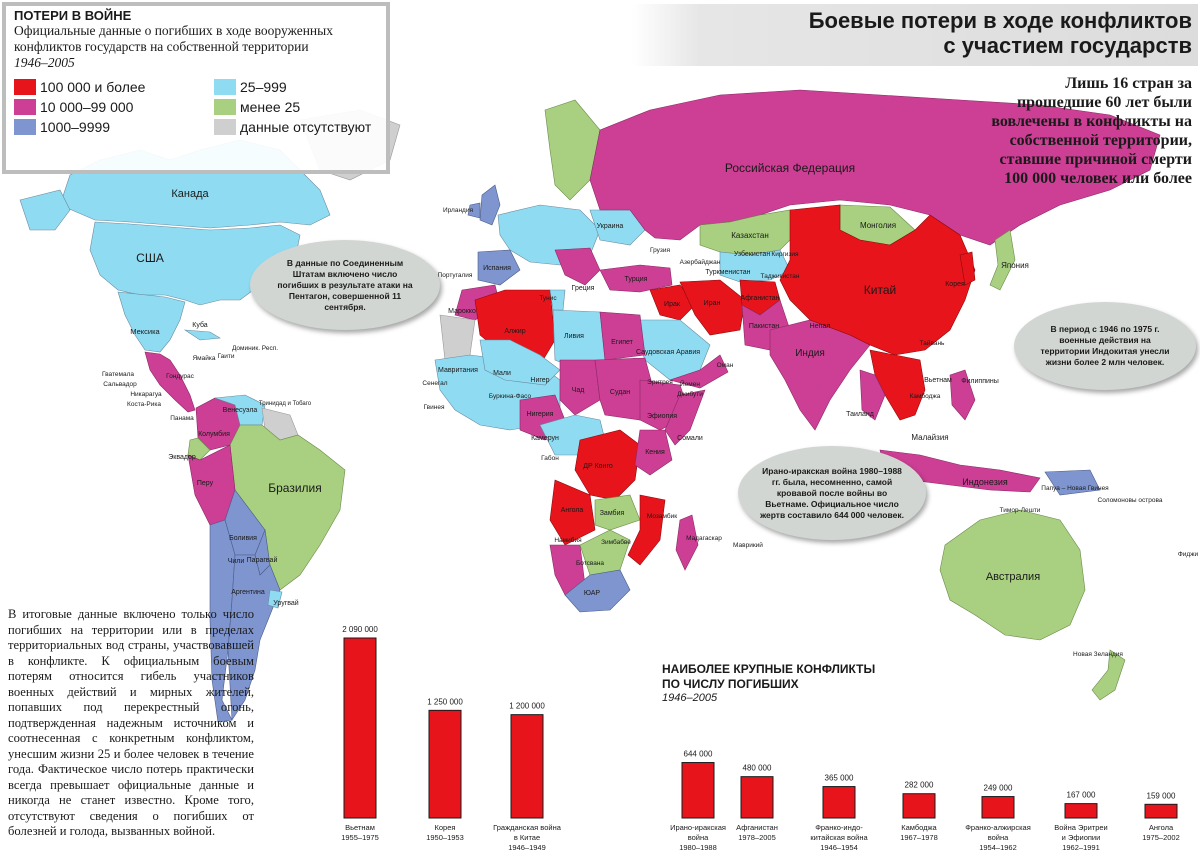  I want to click on map-label-eritrea: Эритрея, so click(660, 382).